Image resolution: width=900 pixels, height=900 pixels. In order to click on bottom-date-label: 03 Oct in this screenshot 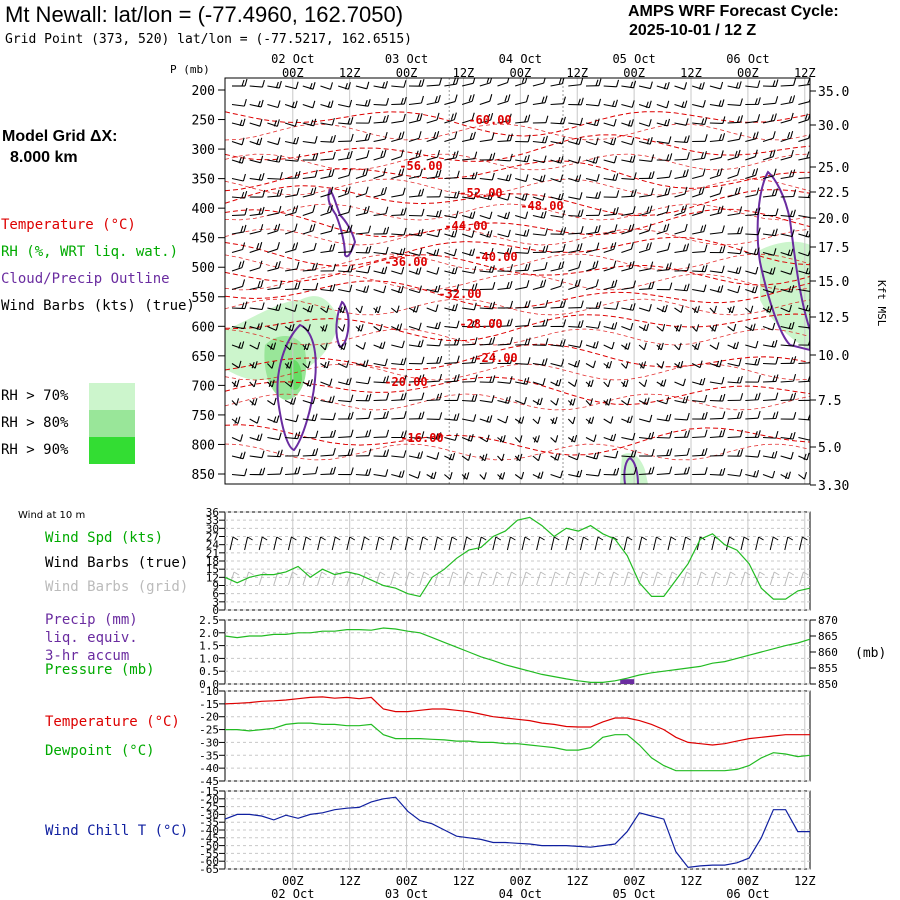, I will do `click(406, 893)`.